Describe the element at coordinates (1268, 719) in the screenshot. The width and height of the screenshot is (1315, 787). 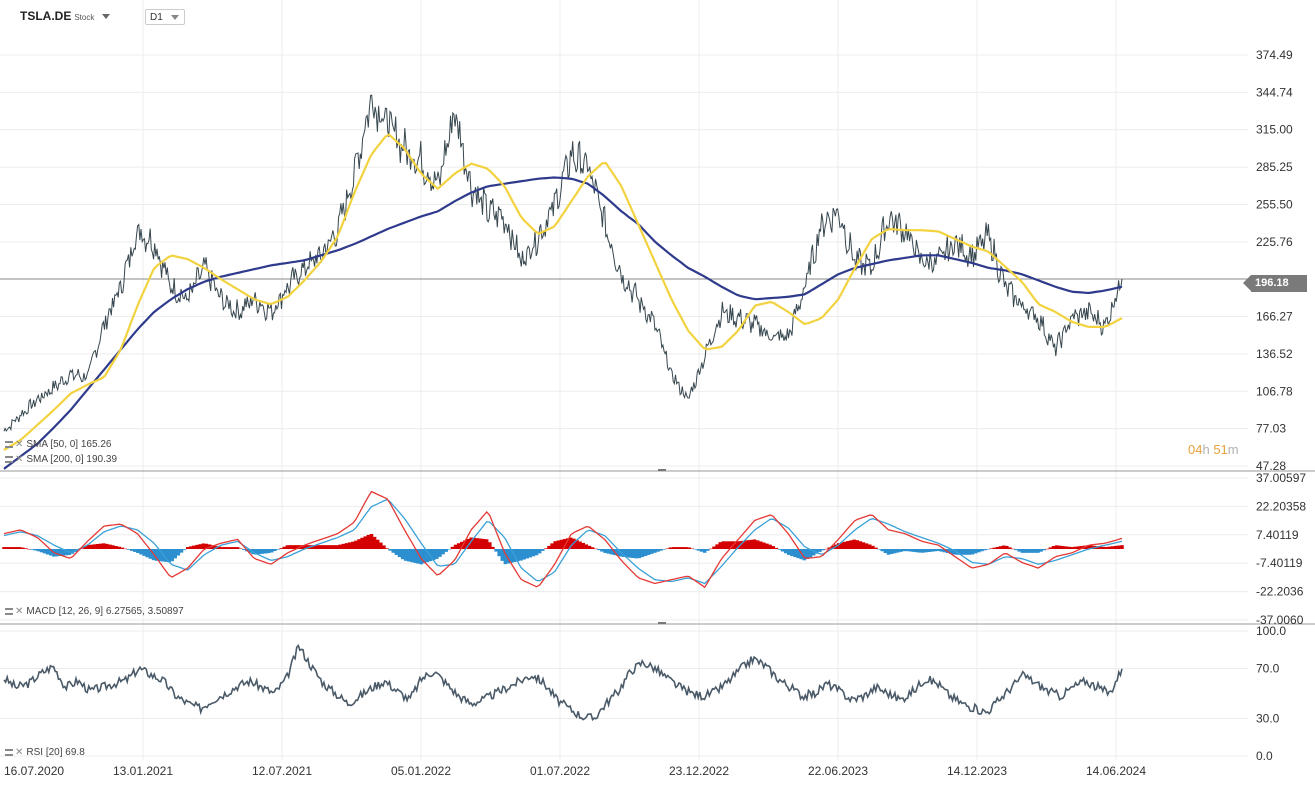
I see `y-tick-label: 30.0` at that location.